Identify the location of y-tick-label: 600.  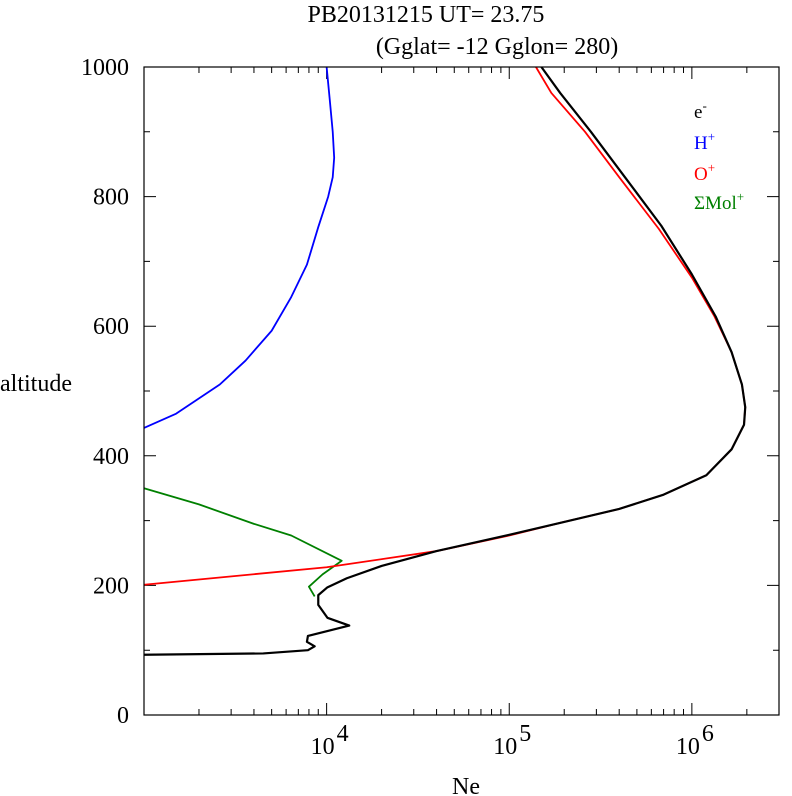
(111, 327).